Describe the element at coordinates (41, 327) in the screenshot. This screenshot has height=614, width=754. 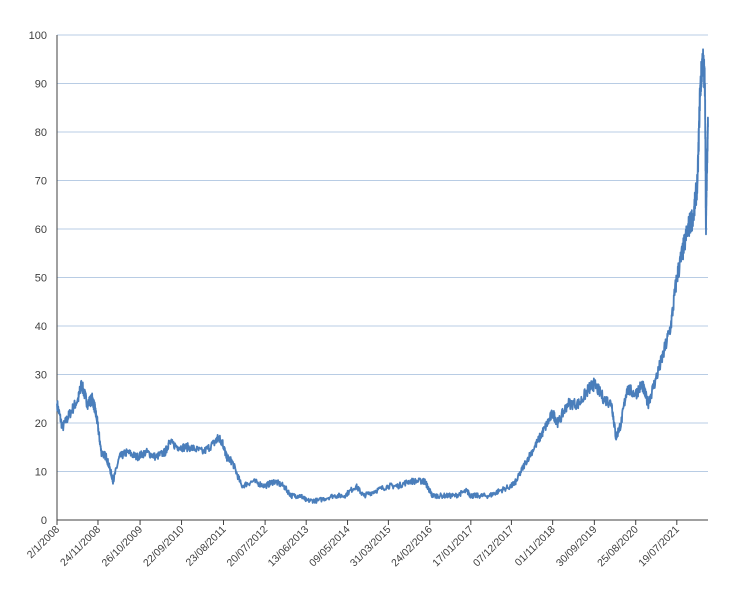
I see `y-tick-label: 40` at that location.